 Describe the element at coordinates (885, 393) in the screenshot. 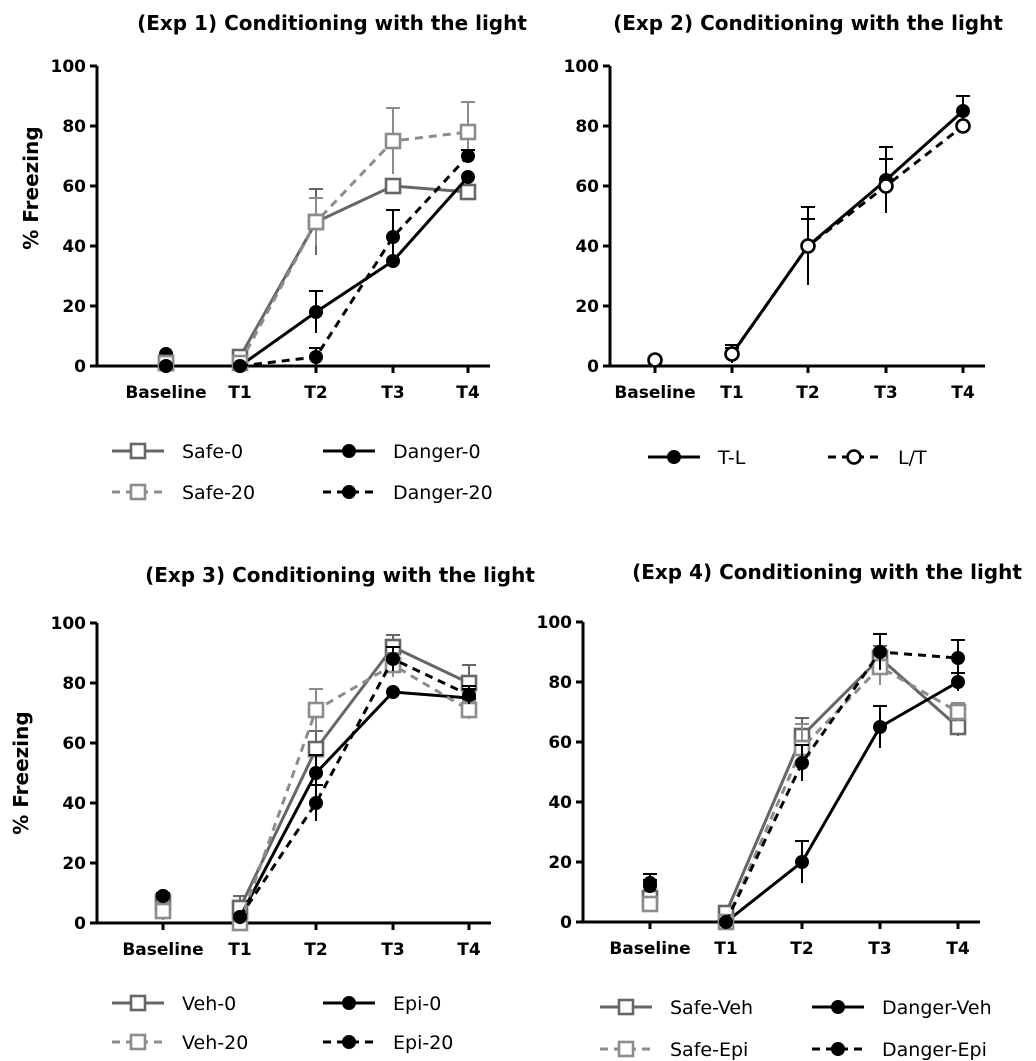

I see `x-tick-label: T3` at that location.